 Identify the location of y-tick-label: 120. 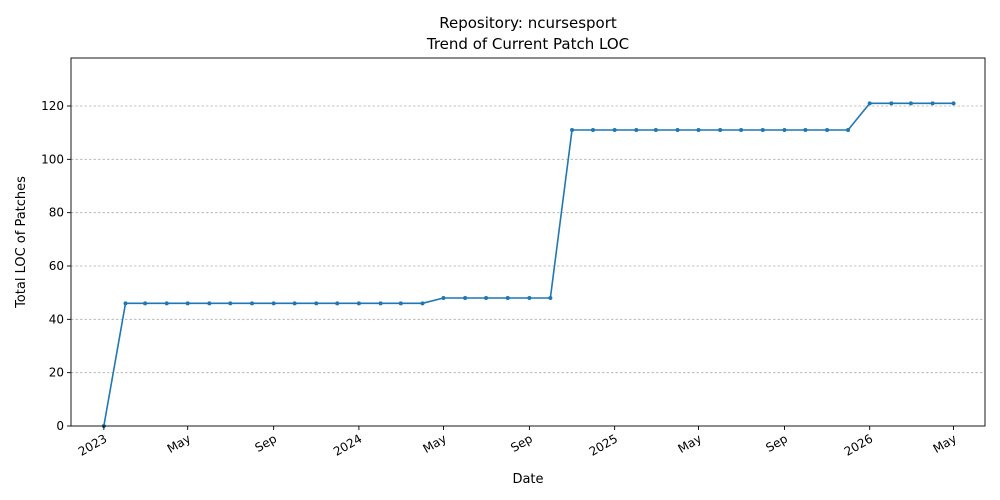
(52, 106).